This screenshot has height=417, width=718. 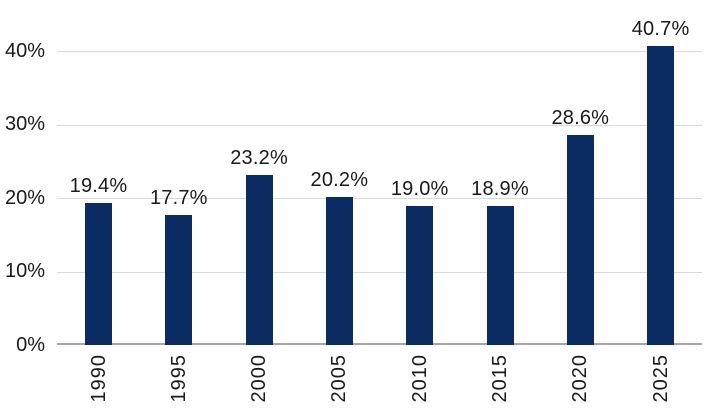 I want to click on y-axis-tick-label: 0%, so click(x=30, y=344).